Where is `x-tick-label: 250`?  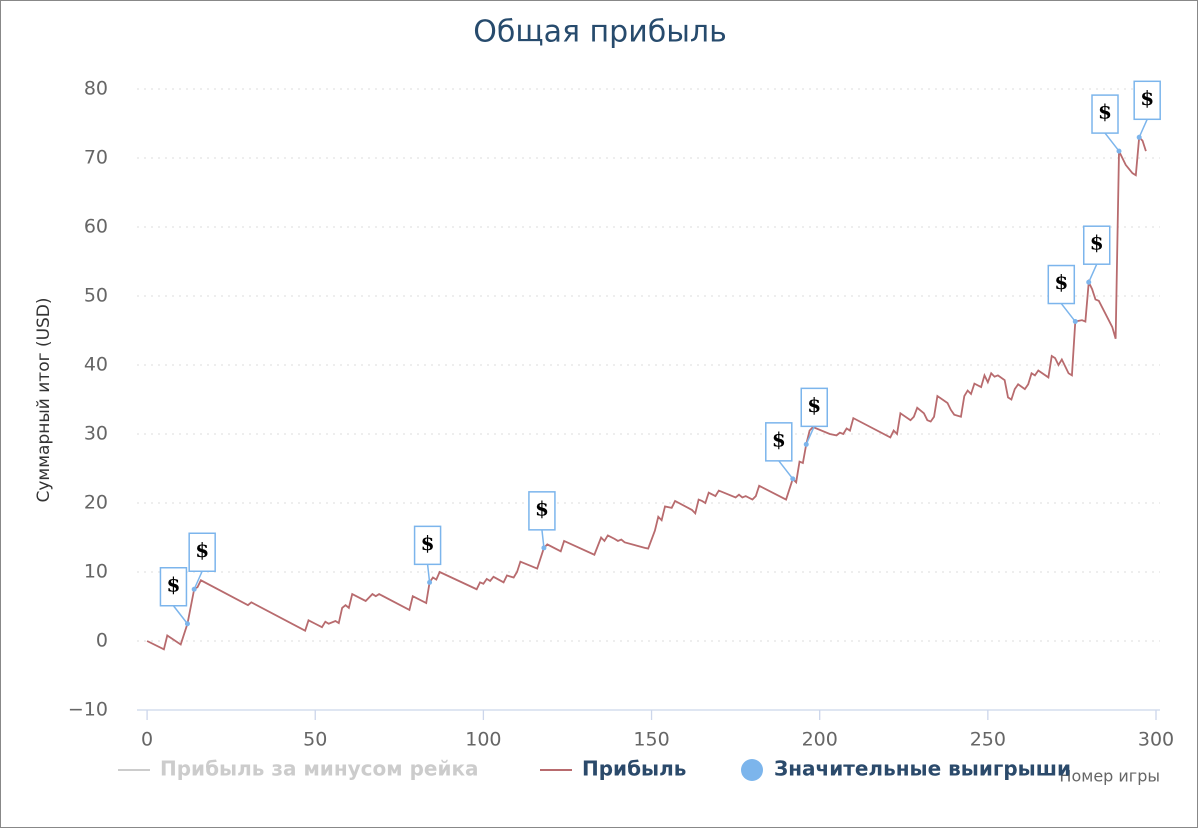
x-tick-label: 250 is located at coordinates (988, 740).